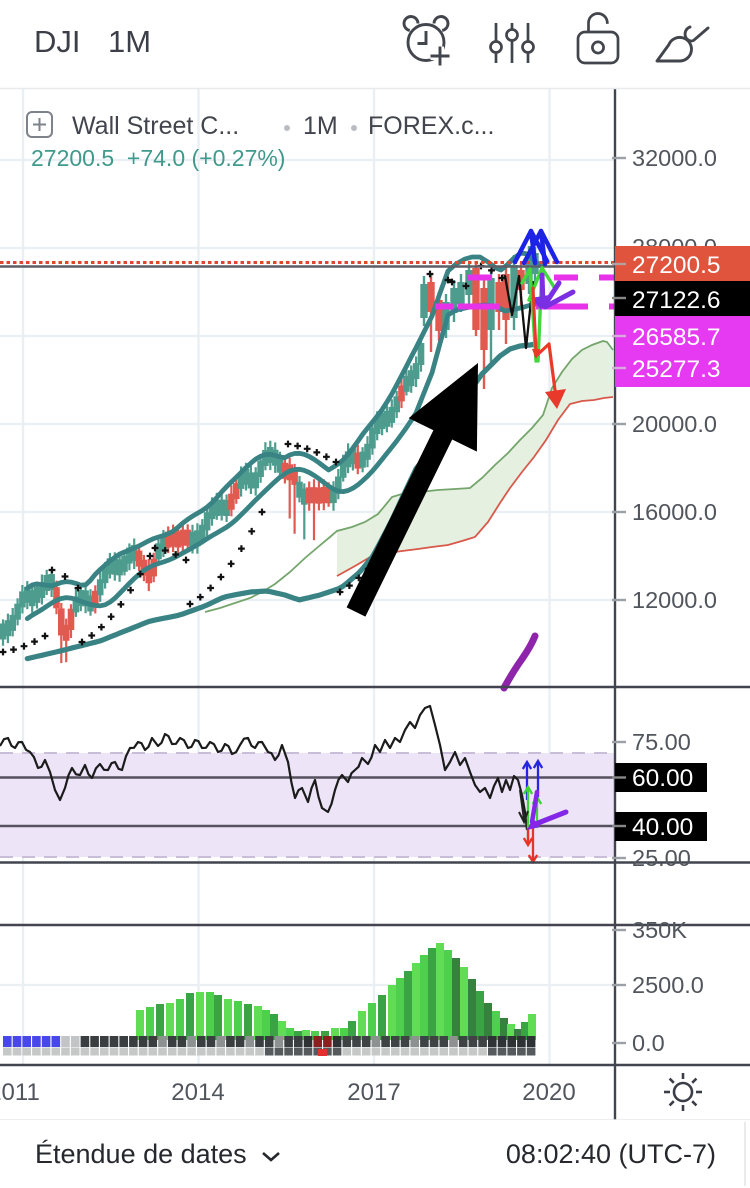 This screenshot has height=1188, width=750. What do you see at coordinates (674, 158) in the screenshot?
I see `svg-text: 32000.0` at bounding box center [674, 158].